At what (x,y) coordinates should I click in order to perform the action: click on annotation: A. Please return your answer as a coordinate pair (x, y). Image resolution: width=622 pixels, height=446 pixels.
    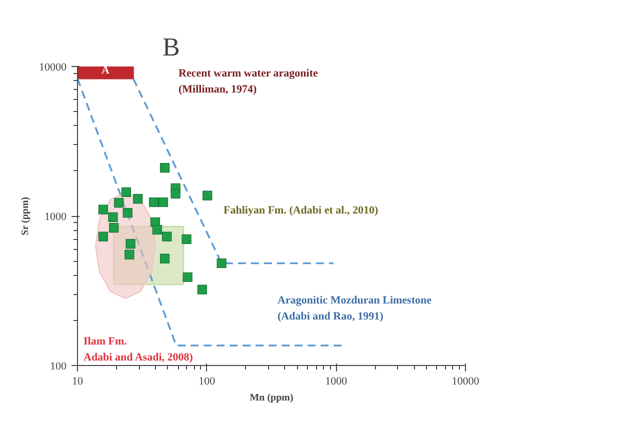
    Looking at the image, I should click on (106, 70).